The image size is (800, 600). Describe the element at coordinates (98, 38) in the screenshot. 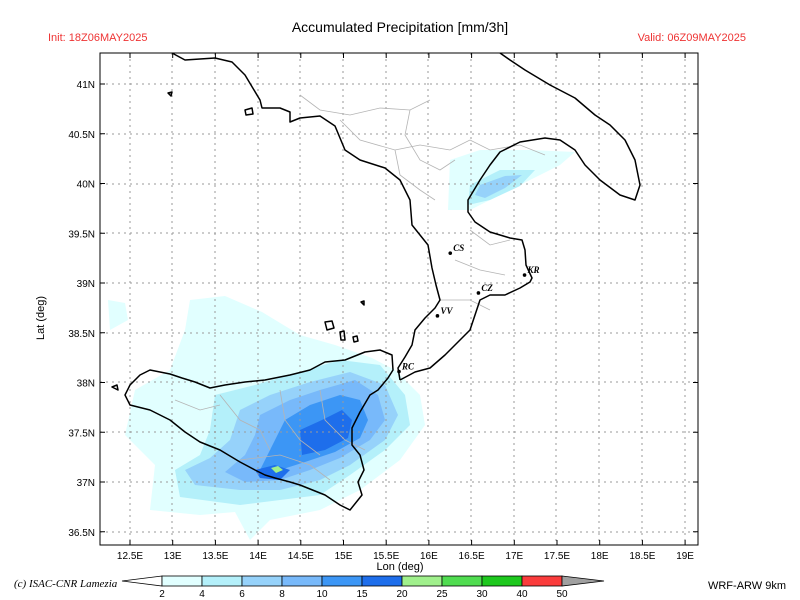

I see `init-time: Init: 18Z06MAY2025` at that location.